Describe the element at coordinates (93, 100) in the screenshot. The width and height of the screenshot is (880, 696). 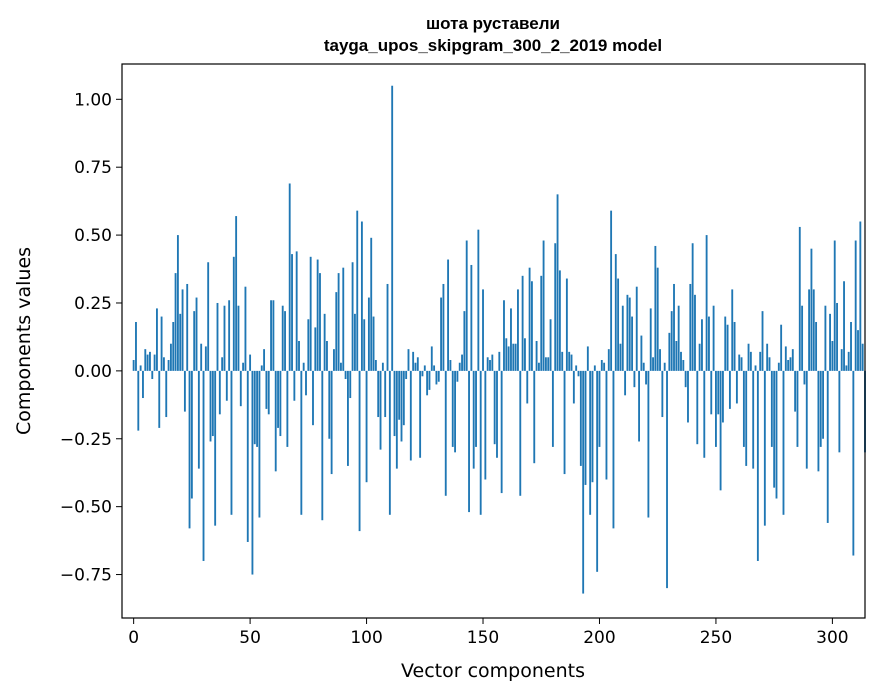
I see `y-tick-label: 1.00` at that location.